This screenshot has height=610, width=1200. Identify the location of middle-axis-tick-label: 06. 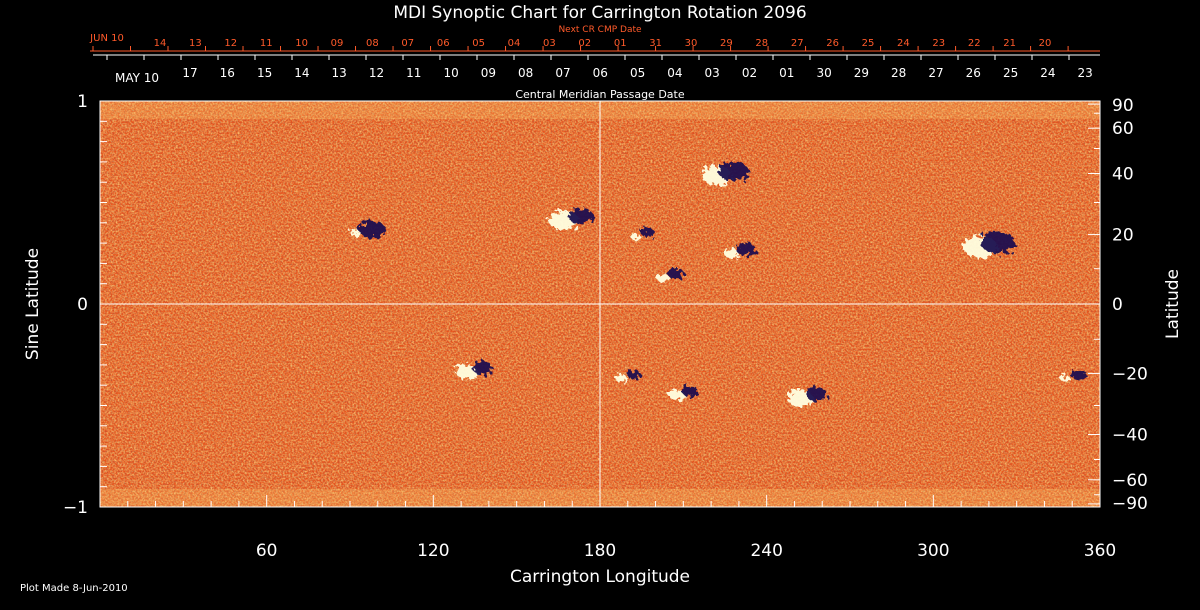
(600, 73).